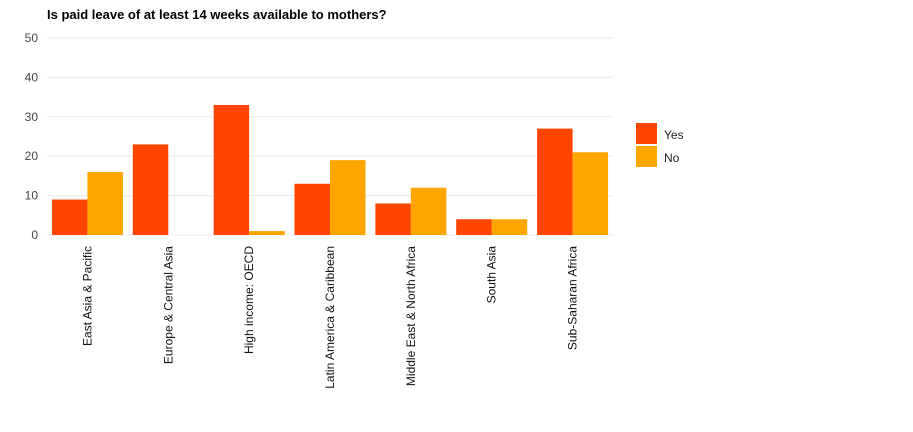 Image resolution: width=913 pixels, height=432 pixels. I want to click on y-tick-label: 0, so click(34, 235).